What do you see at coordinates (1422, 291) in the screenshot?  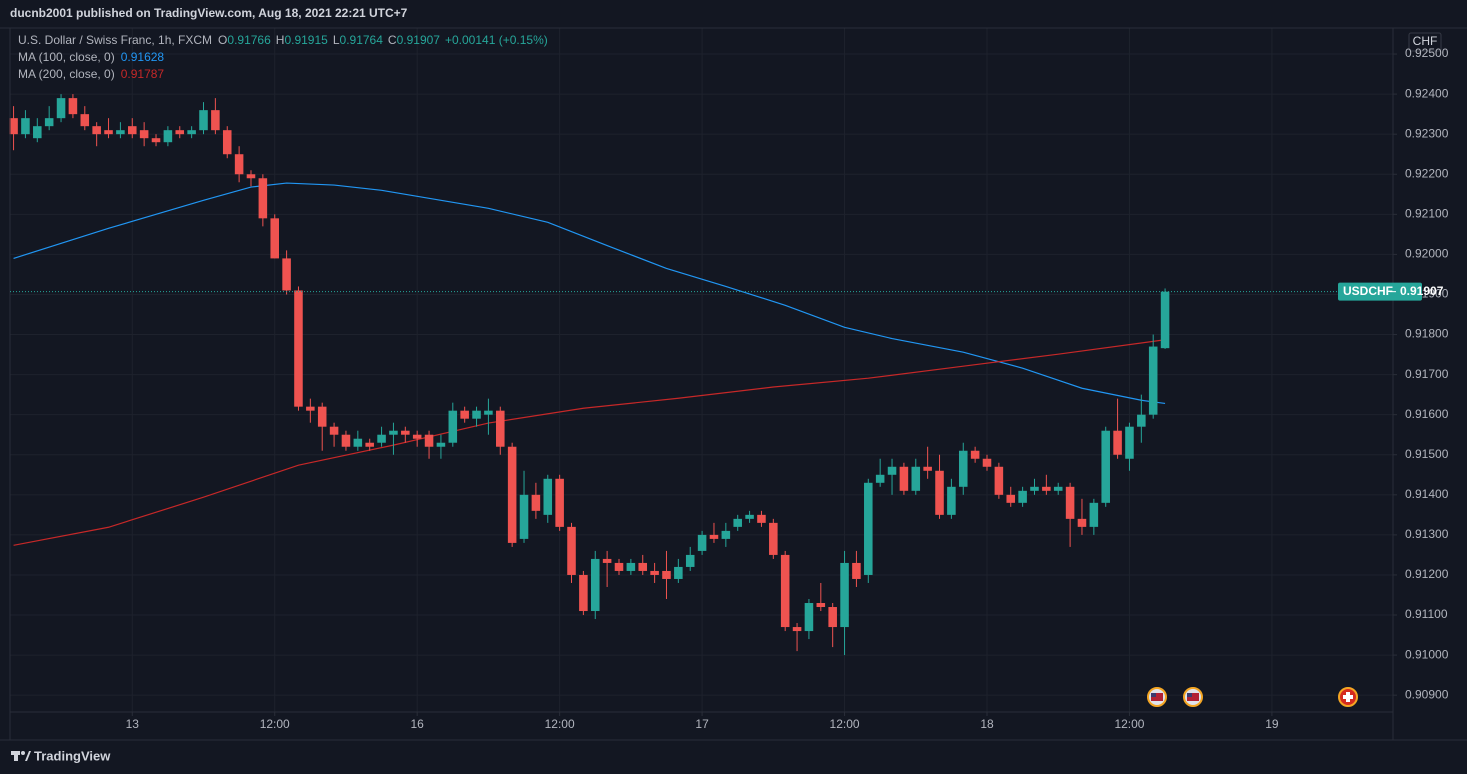 I see `price-tag-value: 0.91907` at bounding box center [1422, 291].